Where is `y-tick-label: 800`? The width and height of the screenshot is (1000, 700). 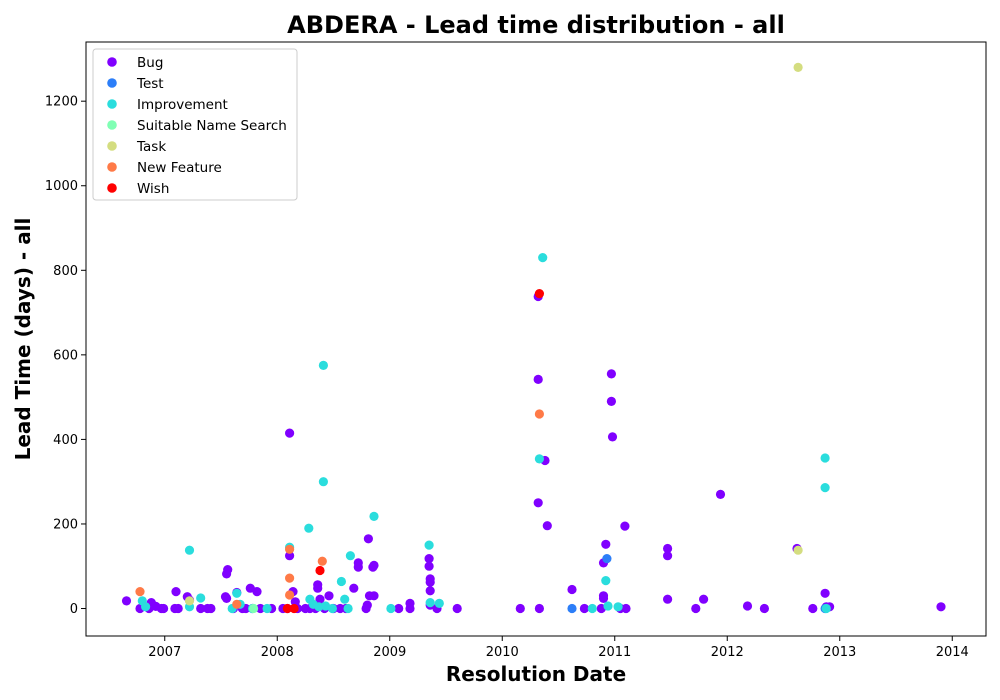
y-tick-label: 800 is located at coordinates (65, 271).